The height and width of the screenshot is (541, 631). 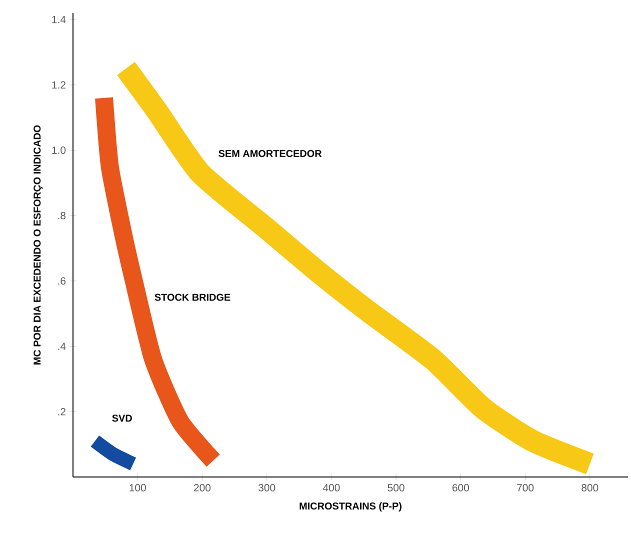 I want to click on x-tick-label: 800, so click(x=590, y=488).